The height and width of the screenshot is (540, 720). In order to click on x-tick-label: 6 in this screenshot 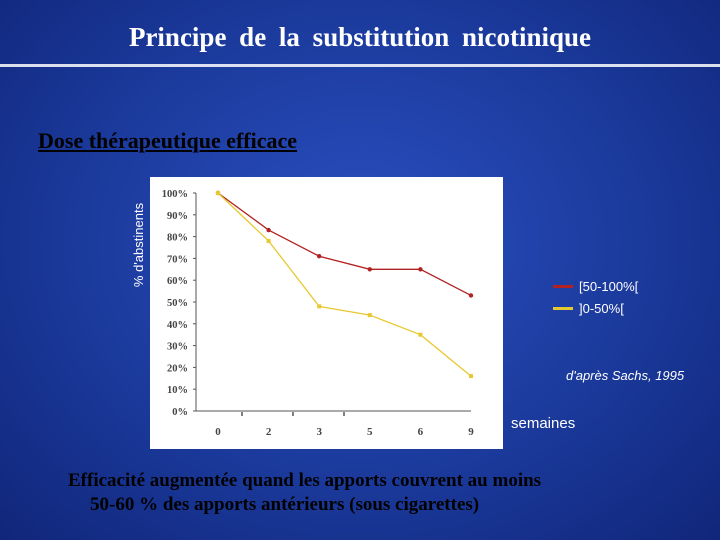, I will do `click(421, 432)`.